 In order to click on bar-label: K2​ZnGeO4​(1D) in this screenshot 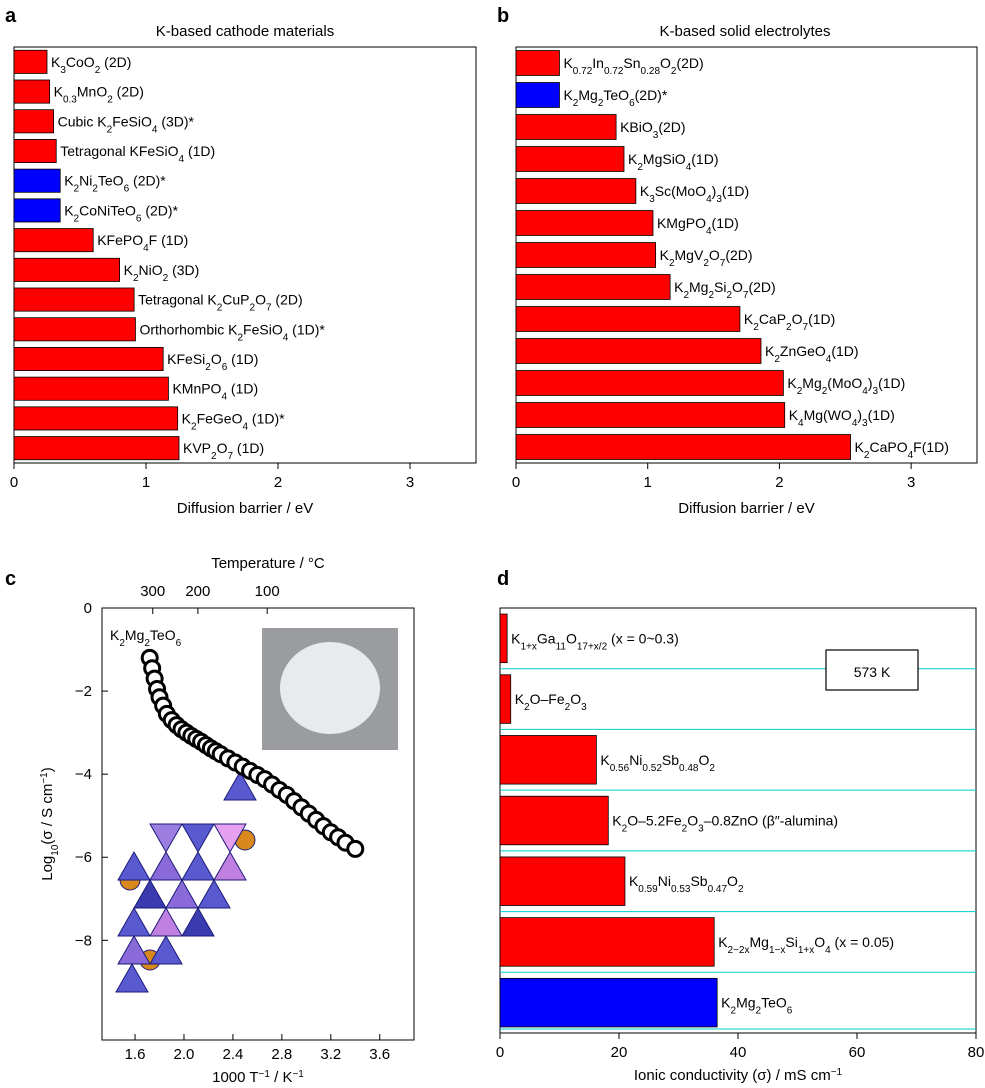, I will do `click(812, 354)`.